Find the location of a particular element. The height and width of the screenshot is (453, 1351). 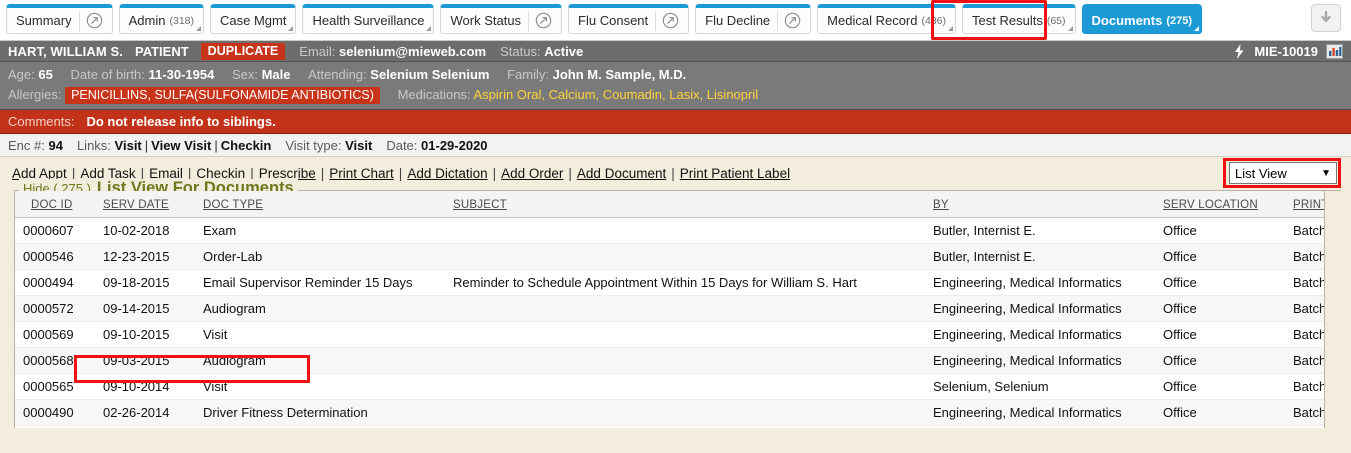

attending-label: Attending: is located at coordinates (337, 74).